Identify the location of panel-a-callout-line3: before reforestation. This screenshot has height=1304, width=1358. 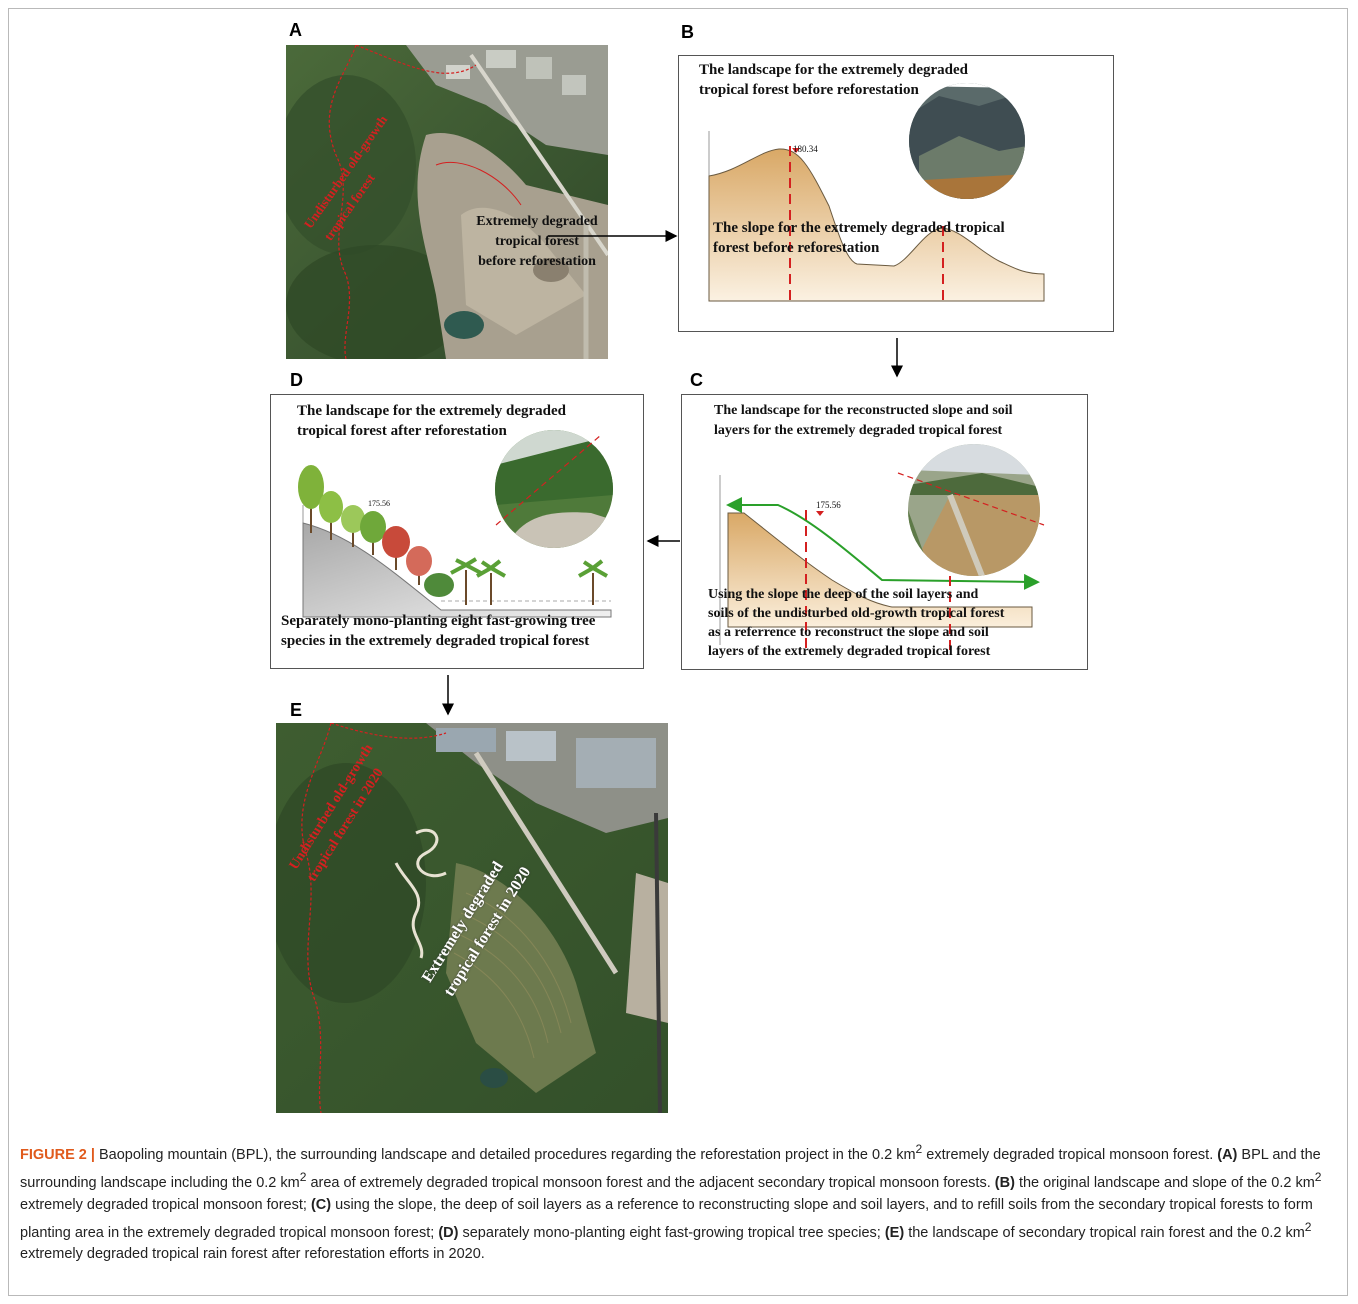
(537, 261).